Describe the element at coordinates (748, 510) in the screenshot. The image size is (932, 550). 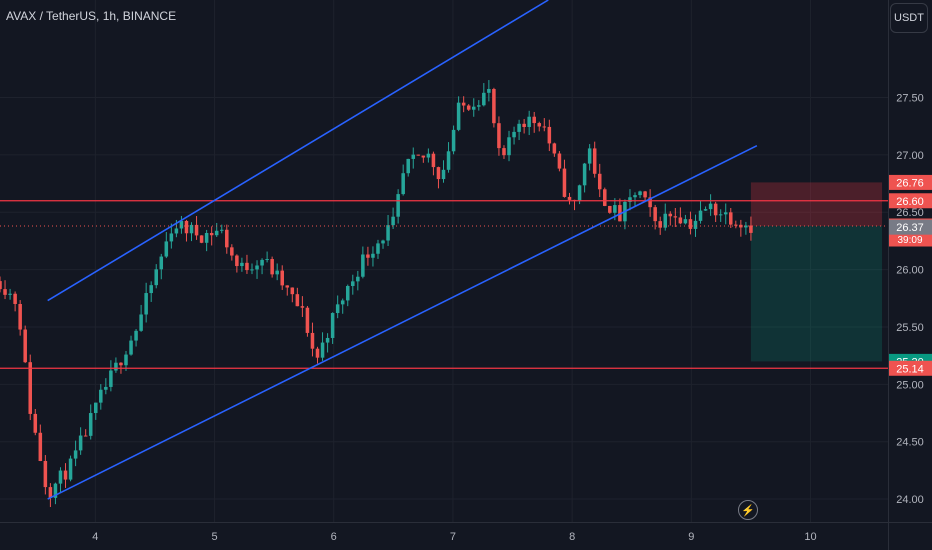
I see `lightning-icon: ⚡` at that location.